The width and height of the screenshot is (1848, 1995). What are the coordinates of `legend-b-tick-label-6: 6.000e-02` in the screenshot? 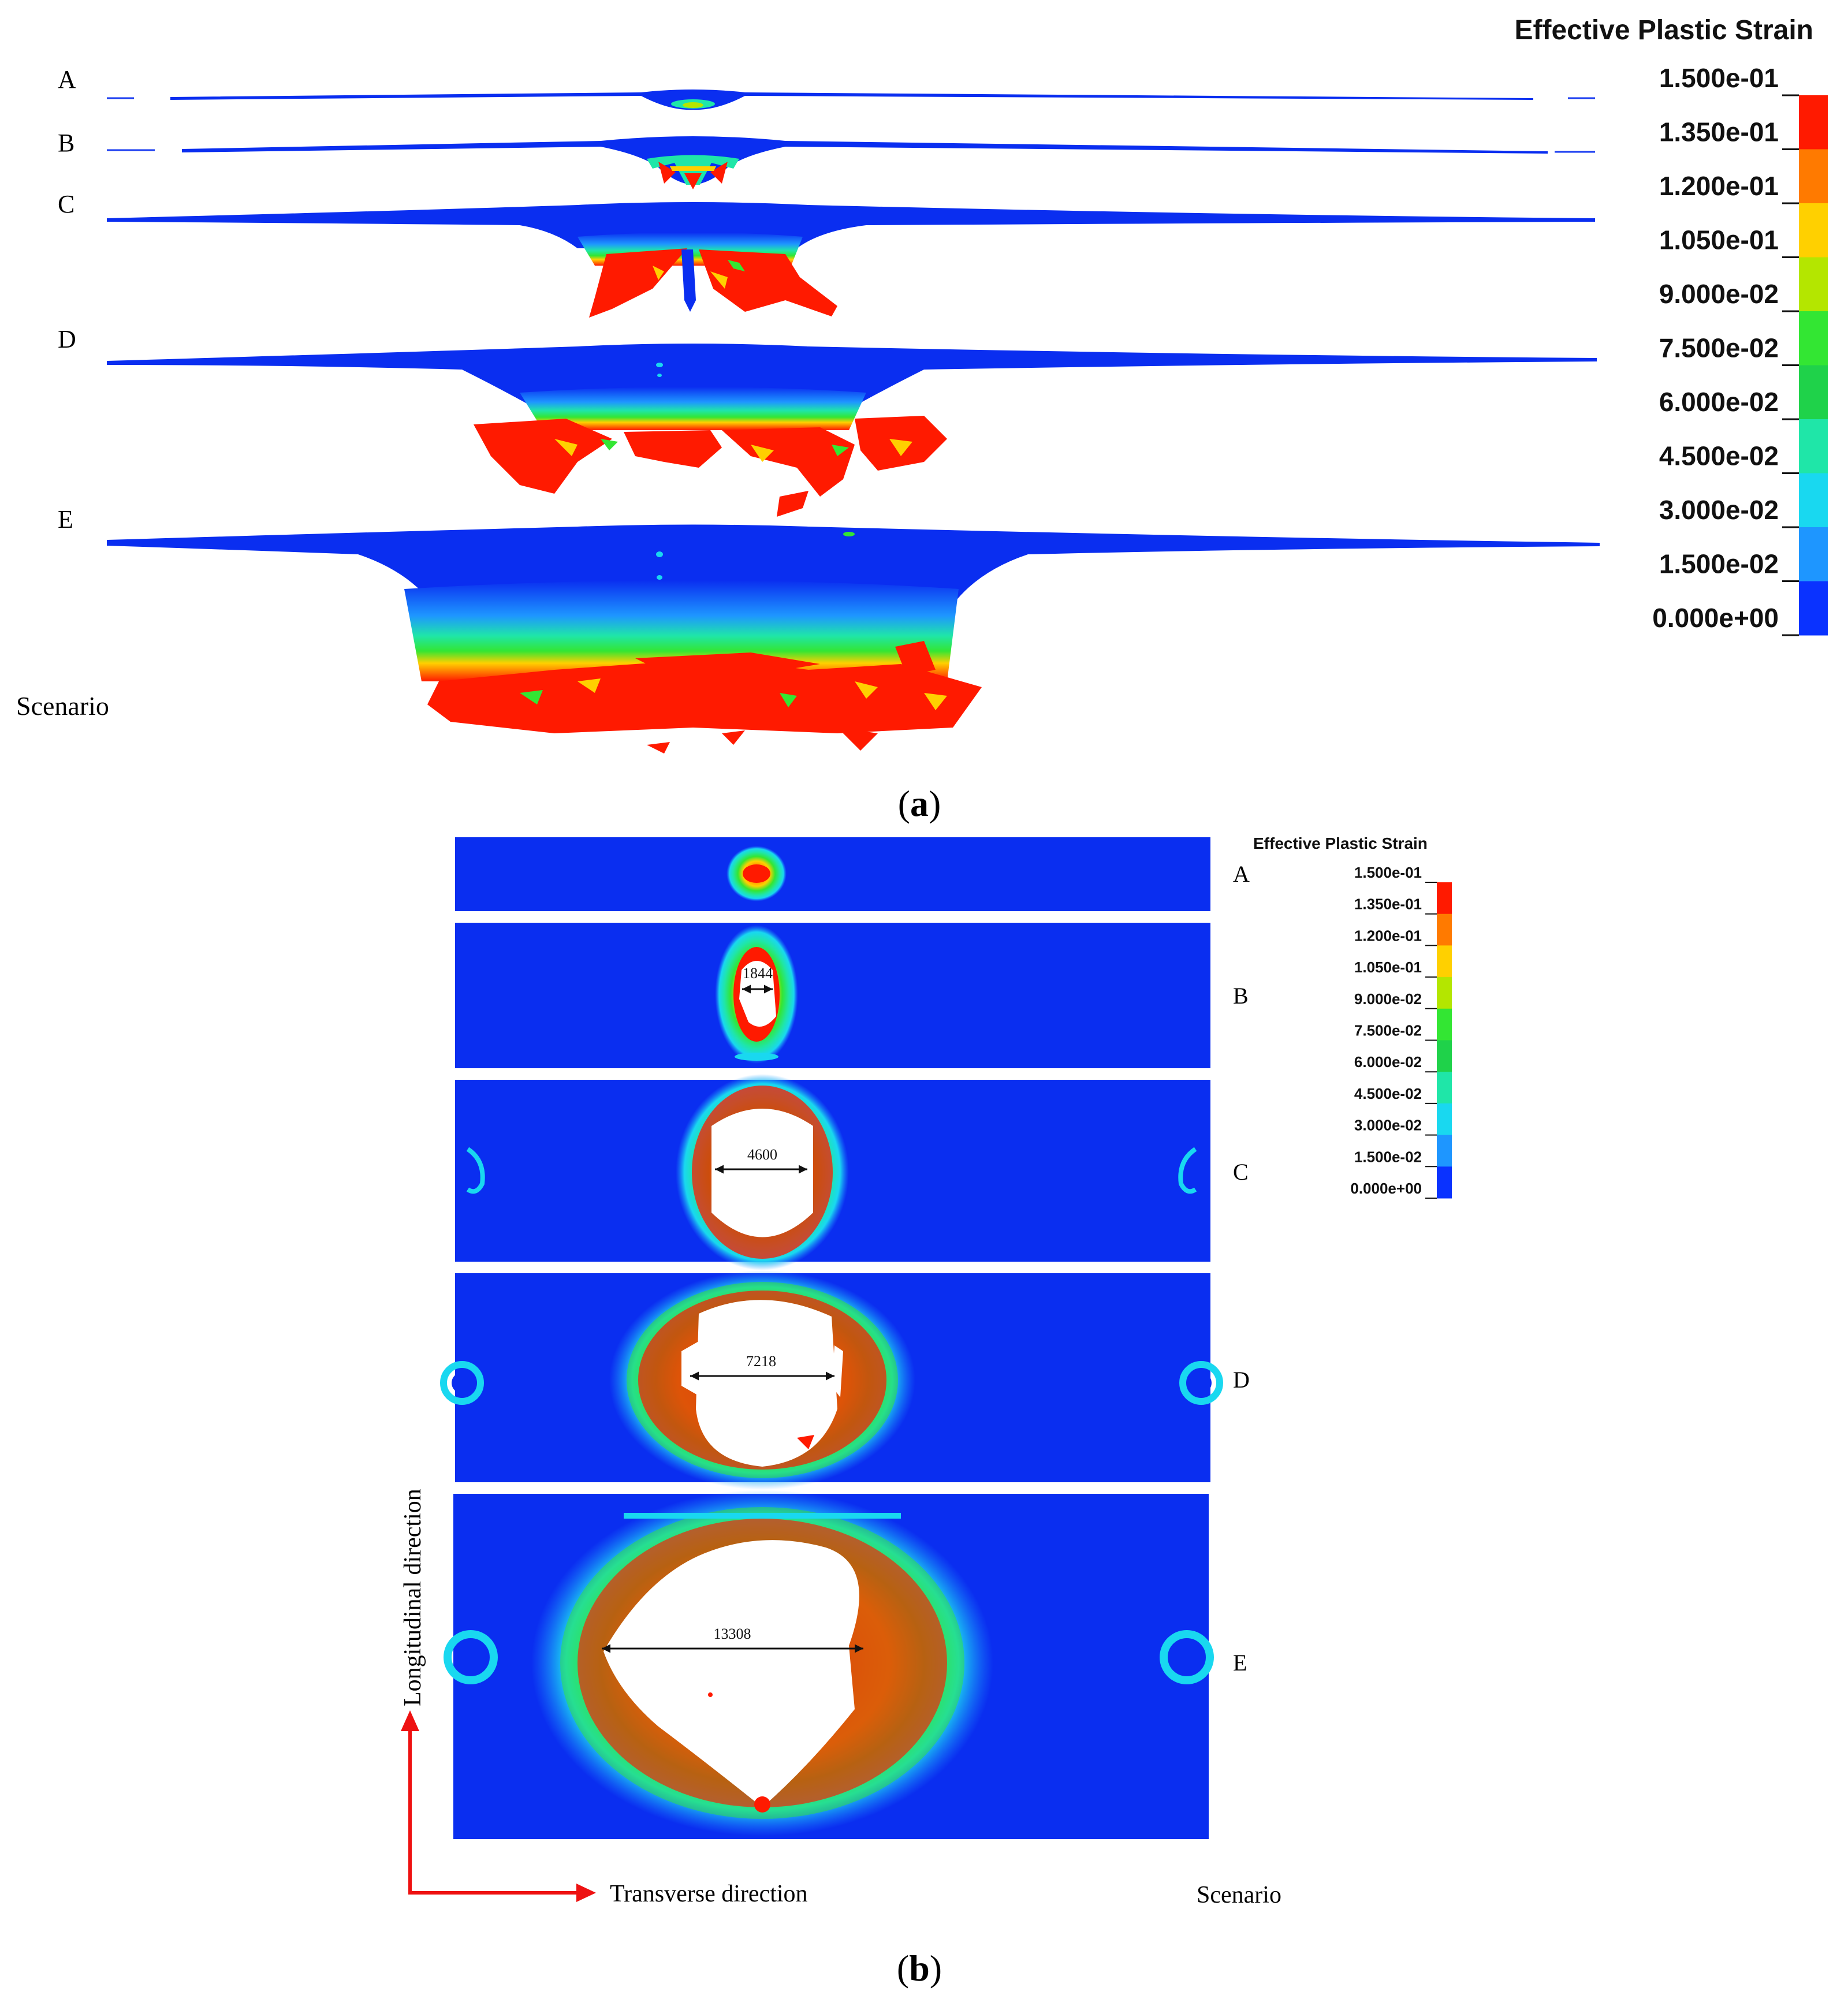 It's located at (1388, 1062).